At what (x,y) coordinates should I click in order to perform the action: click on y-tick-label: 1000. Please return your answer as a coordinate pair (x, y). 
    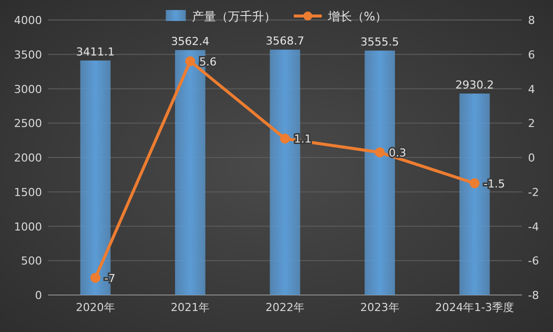
    Looking at the image, I should click on (28, 227).